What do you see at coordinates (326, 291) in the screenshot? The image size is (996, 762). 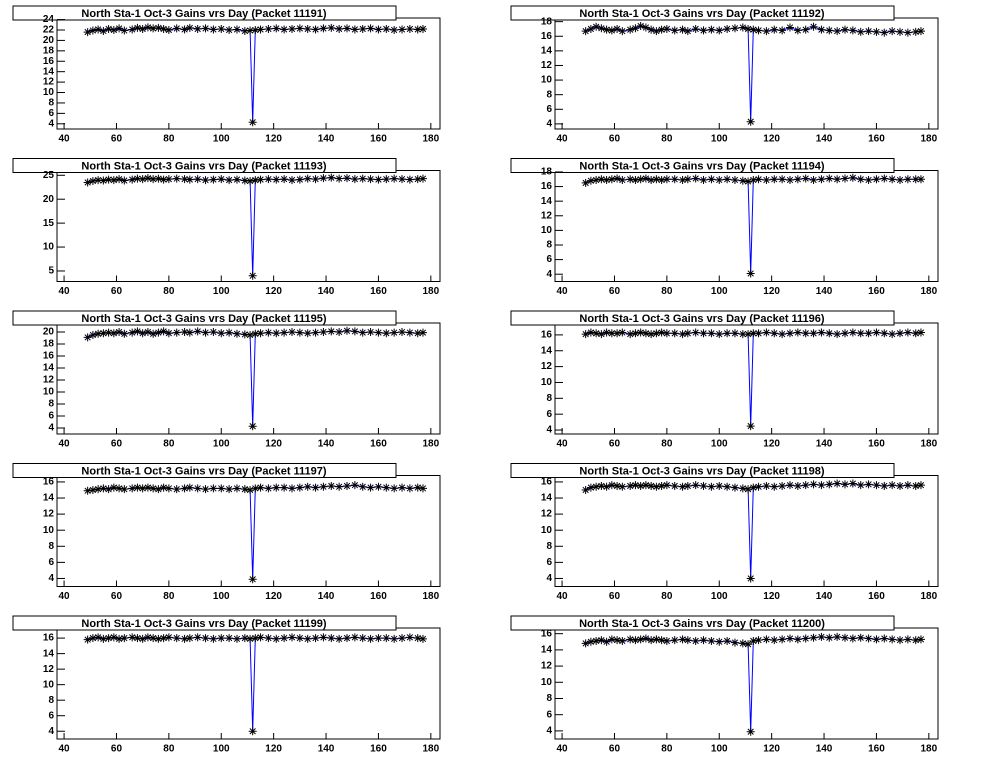 I see `x-tick-label: 140` at bounding box center [326, 291].